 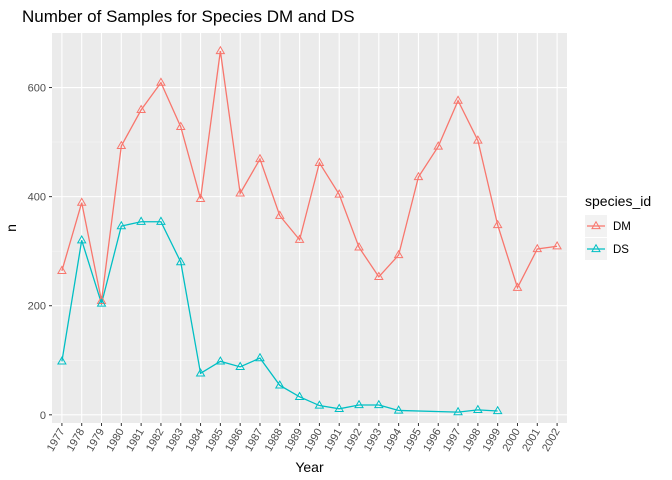 What do you see at coordinates (618, 201) in the screenshot?
I see `legend-title: species_id` at bounding box center [618, 201].